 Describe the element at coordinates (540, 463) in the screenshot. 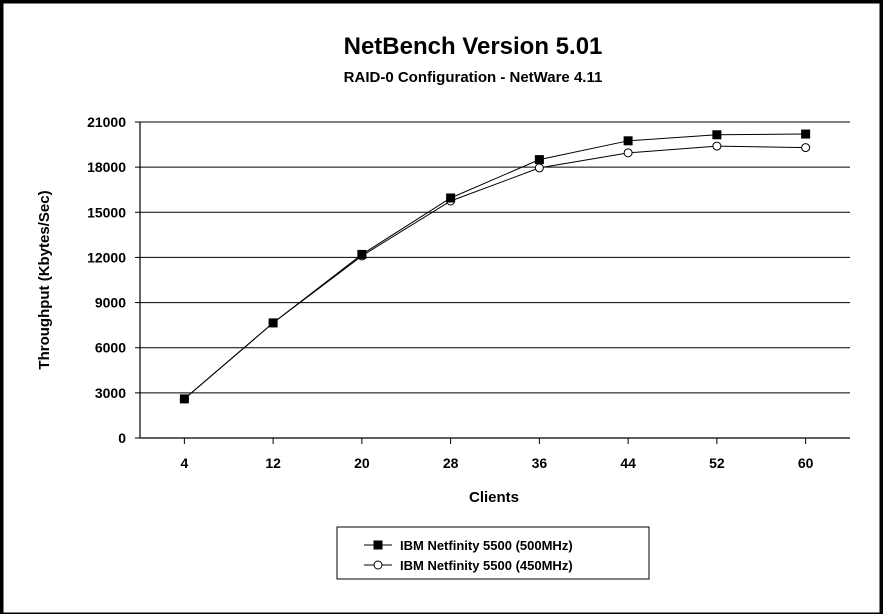

I see `x-tick-label: 36` at that location.